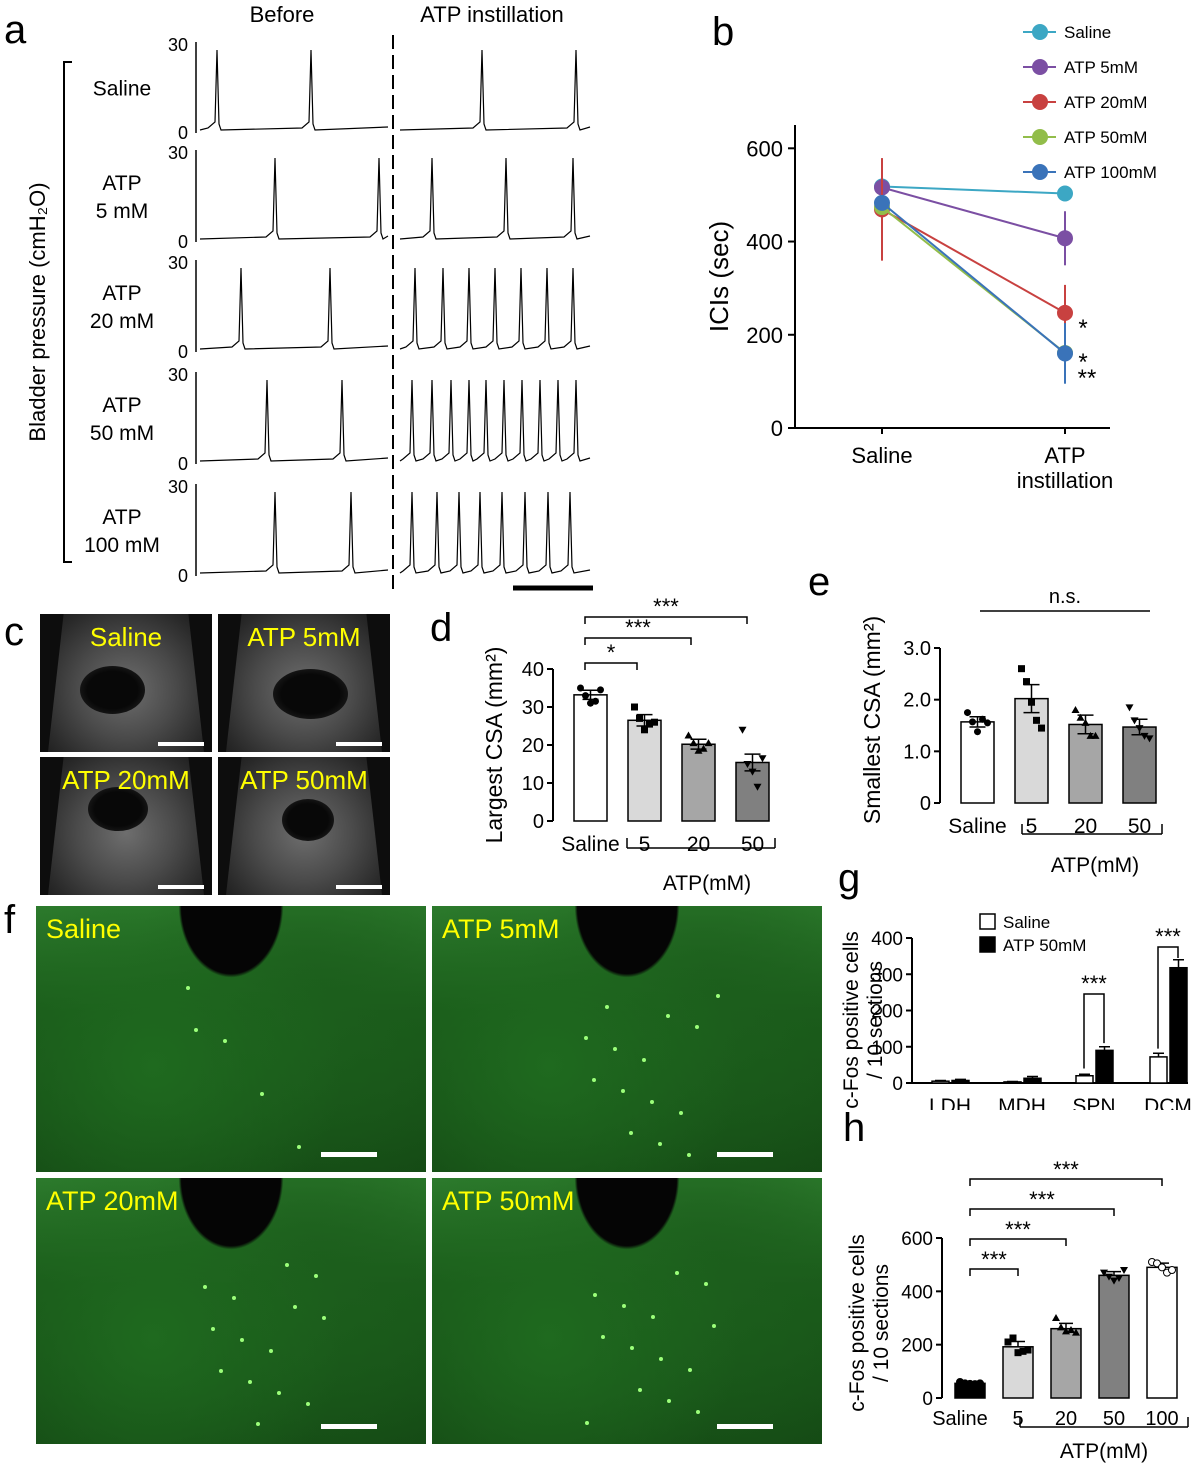 Image resolution: width=1200 pixels, height=1467 pixels. Describe the element at coordinates (122, 211) in the screenshot. I see `row-label: 5 mM` at that location.